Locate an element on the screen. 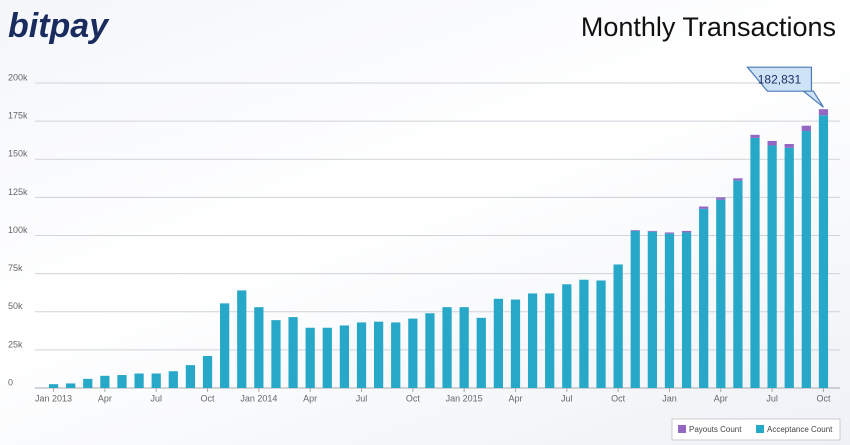  y-tick-label: 150k is located at coordinates (18, 154).